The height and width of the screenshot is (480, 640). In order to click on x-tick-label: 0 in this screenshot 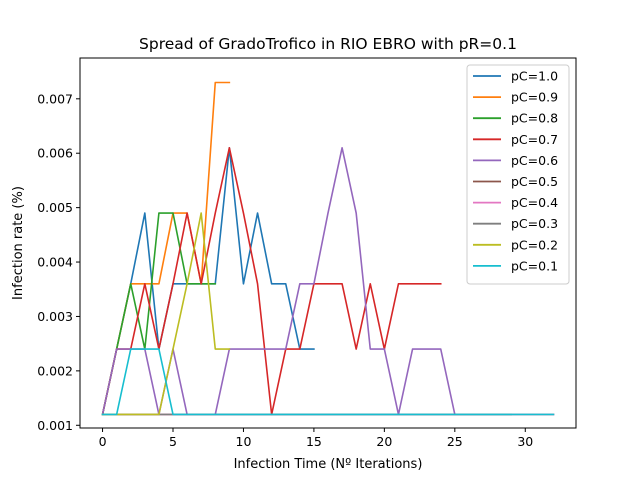, I will do `click(103, 441)`.